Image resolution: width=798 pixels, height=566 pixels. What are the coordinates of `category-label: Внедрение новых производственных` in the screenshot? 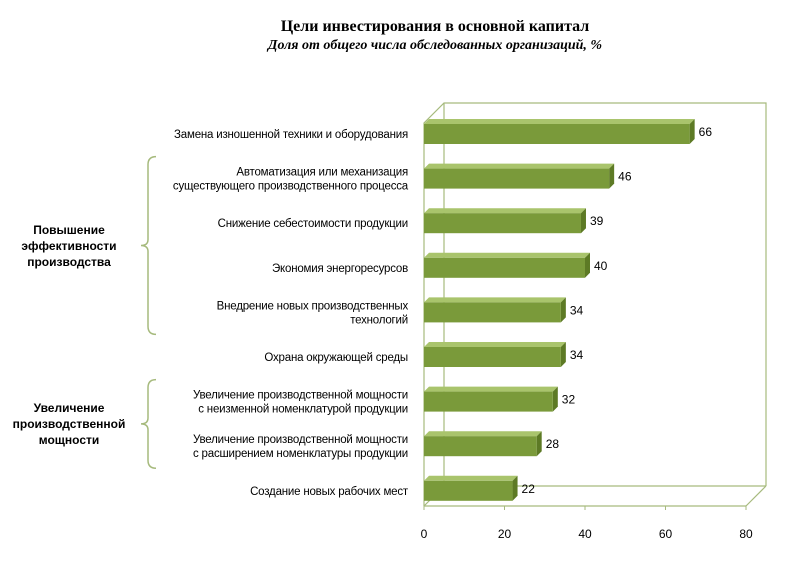 It's located at (313, 306).